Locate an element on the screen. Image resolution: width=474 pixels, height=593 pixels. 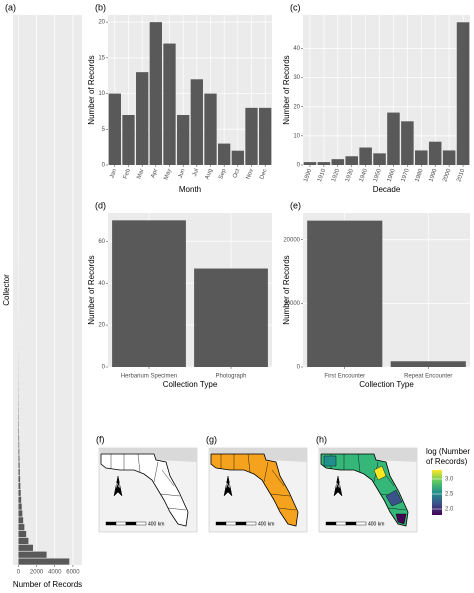
colorbar-tick-label: 3.0 is located at coordinates (449, 480).